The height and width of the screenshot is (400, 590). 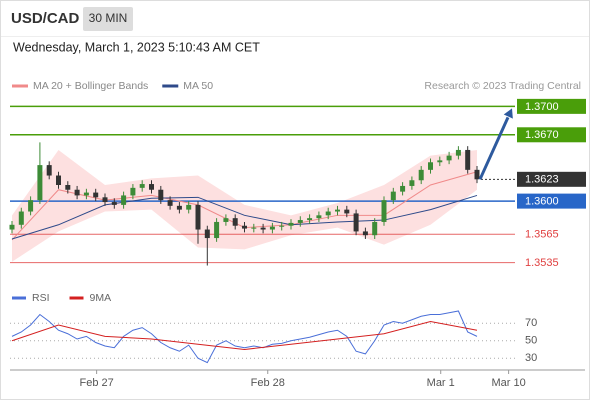 I want to click on legend-label: 9MA, so click(x=101, y=298).